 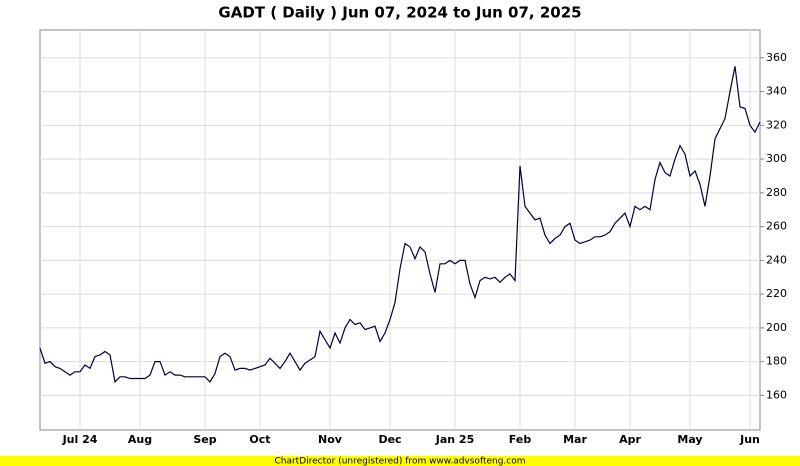 What do you see at coordinates (776, 259) in the screenshot?
I see `y-tick-label: 240` at bounding box center [776, 259].